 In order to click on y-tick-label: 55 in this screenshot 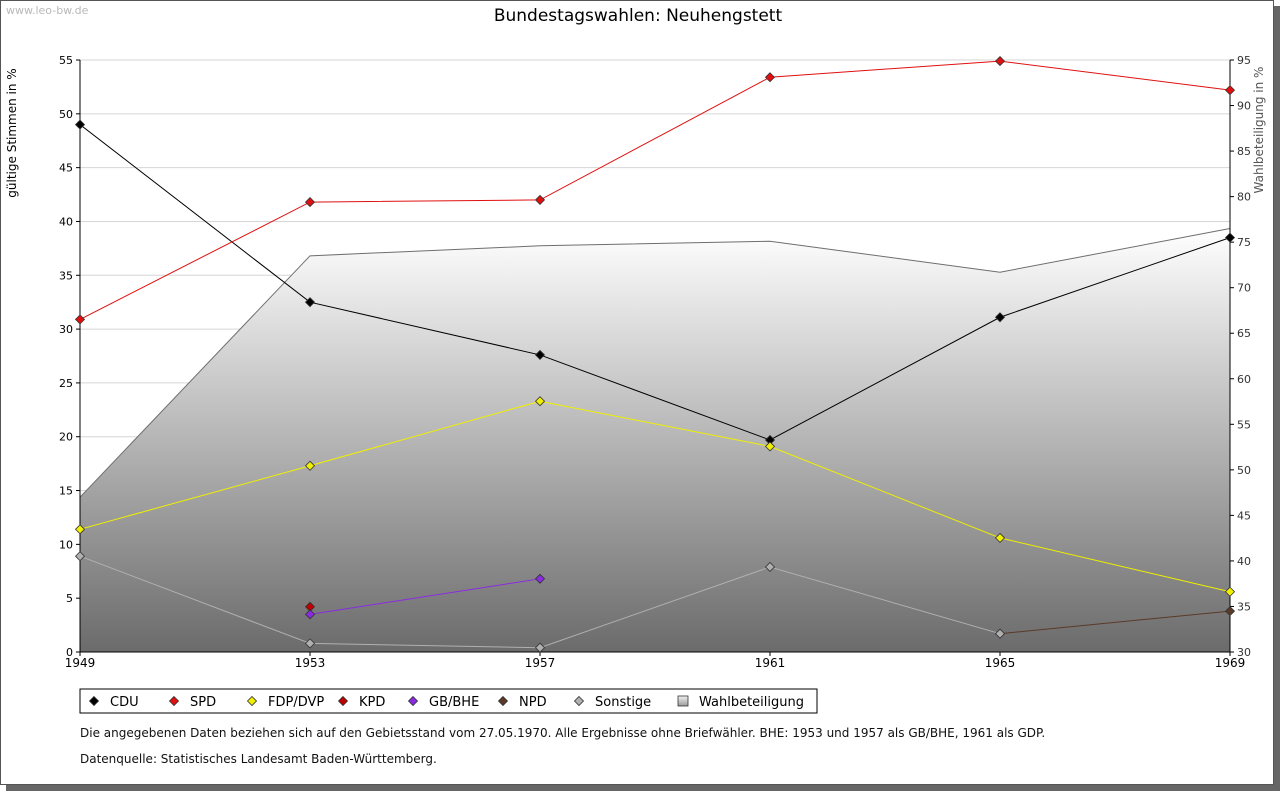, I will do `click(66, 60)`.